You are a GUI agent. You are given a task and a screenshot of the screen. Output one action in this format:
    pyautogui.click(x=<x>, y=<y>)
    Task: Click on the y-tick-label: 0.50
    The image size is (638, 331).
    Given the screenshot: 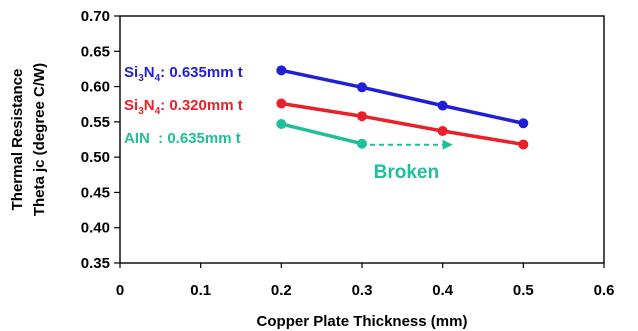 What is the action you would take?
    pyautogui.click(x=95, y=157)
    